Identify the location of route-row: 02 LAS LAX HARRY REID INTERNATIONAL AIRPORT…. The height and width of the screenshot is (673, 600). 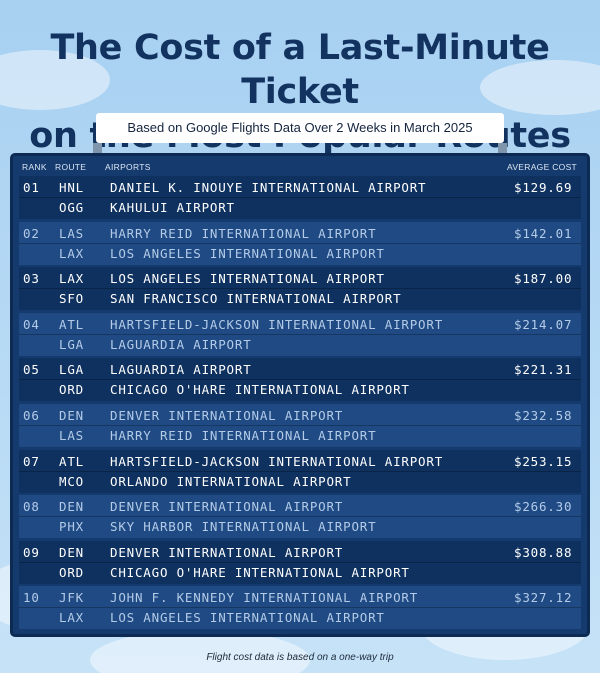
(300, 243).